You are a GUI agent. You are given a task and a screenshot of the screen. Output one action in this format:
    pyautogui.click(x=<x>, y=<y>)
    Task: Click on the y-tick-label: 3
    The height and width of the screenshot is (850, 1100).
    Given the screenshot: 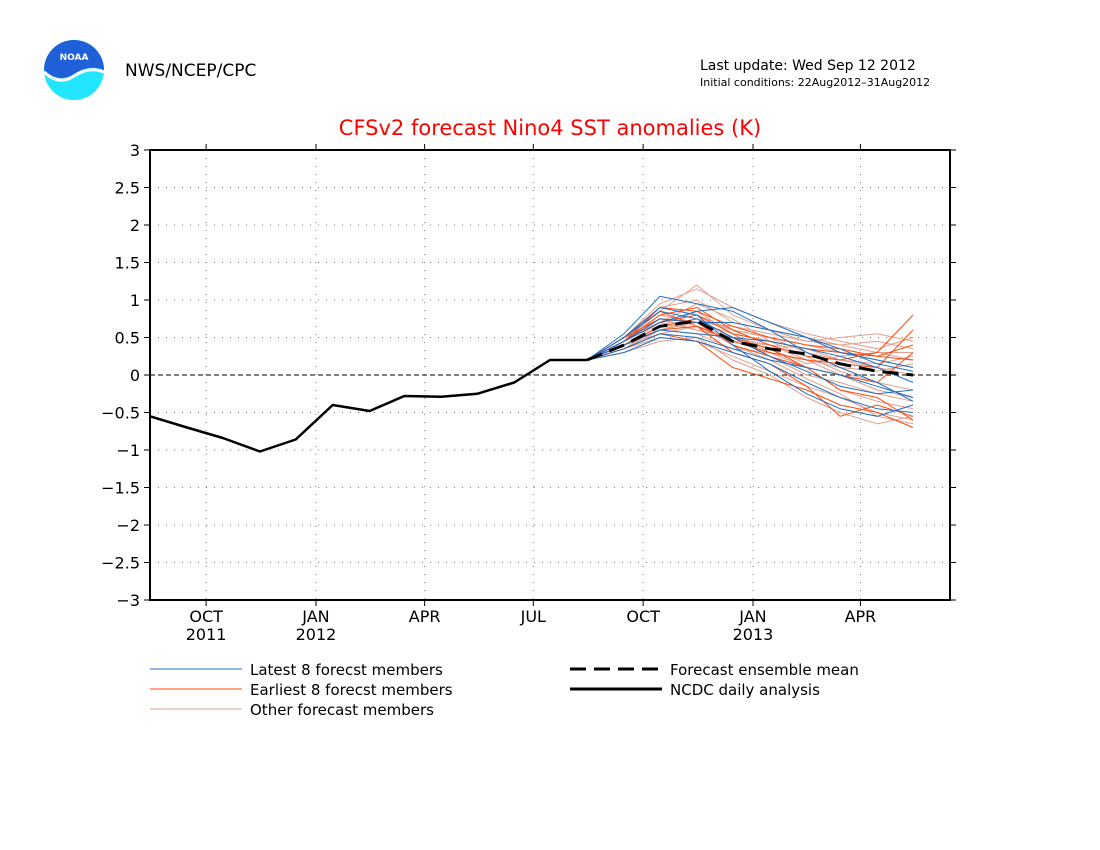 What is the action you would take?
    pyautogui.click(x=135, y=150)
    